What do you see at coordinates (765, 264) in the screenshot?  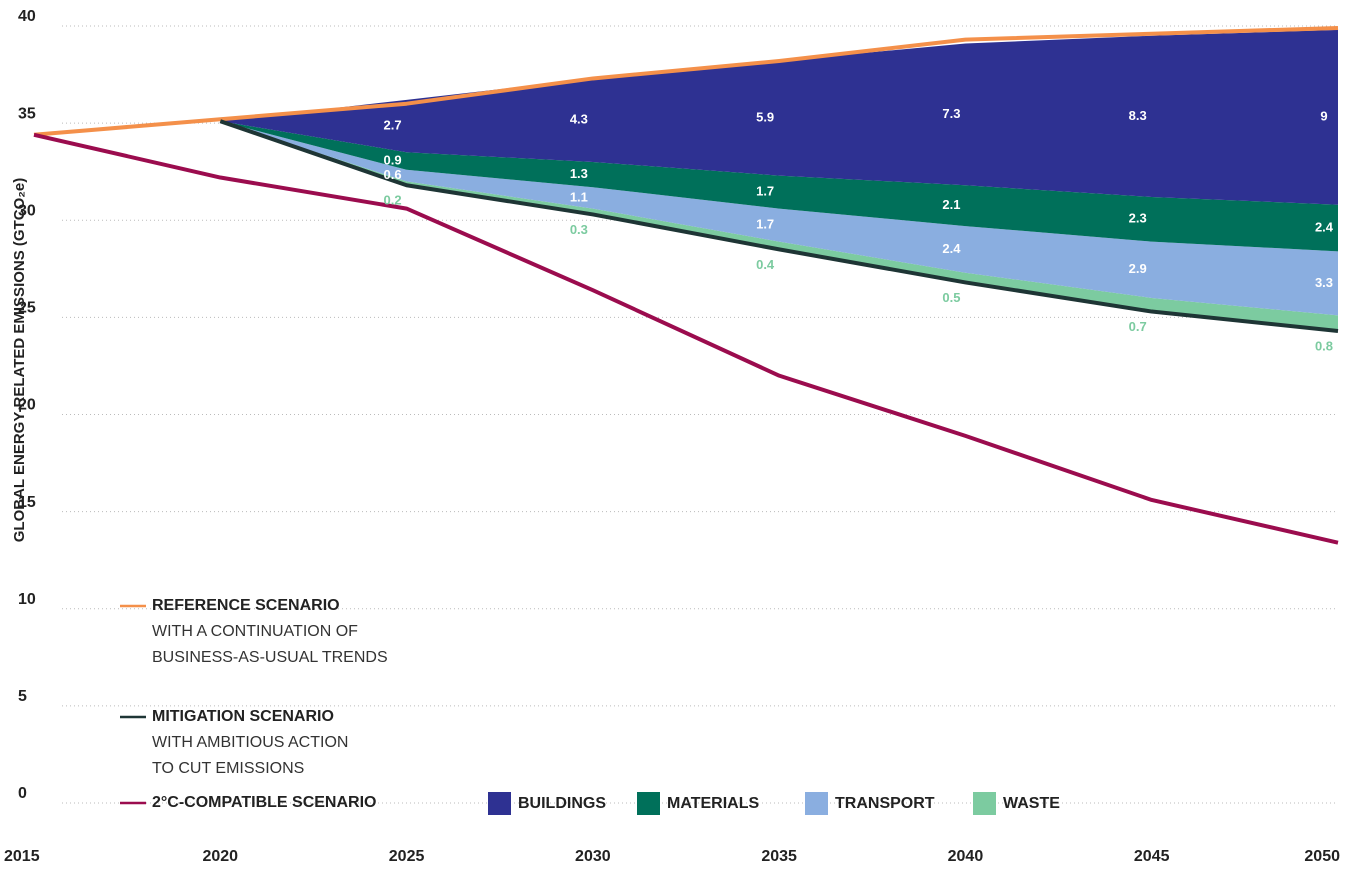 I see `data-label: 0.4` at bounding box center [765, 264].